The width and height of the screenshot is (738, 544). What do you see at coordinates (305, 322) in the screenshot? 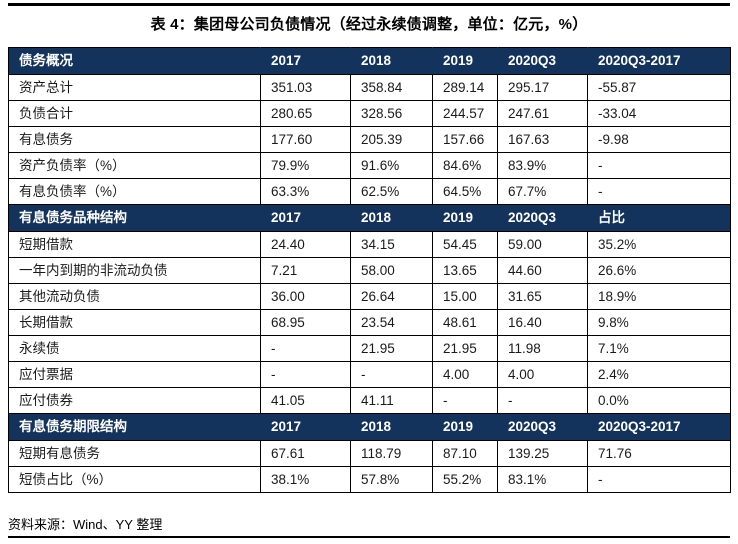
I see `value-cell: 68.95` at bounding box center [305, 322].